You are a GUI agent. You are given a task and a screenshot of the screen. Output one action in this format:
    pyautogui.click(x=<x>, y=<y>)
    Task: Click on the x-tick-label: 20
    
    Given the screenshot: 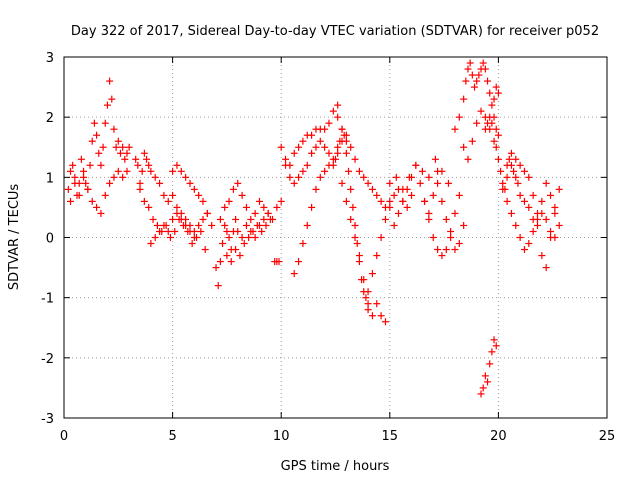 What is the action you would take?
    pyautogui.click(x=498, y=436)
    